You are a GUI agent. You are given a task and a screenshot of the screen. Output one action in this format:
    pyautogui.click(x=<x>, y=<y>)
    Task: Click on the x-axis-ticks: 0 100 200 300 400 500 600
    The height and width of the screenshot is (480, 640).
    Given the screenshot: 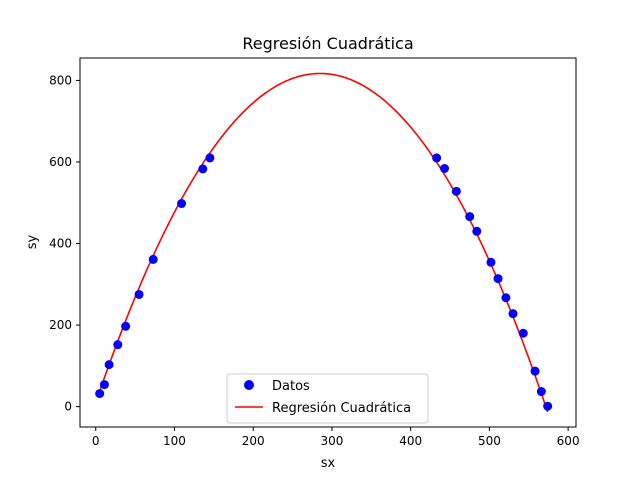 What is the action you would take?
    pyautogui.click(x=336, y=437)
    